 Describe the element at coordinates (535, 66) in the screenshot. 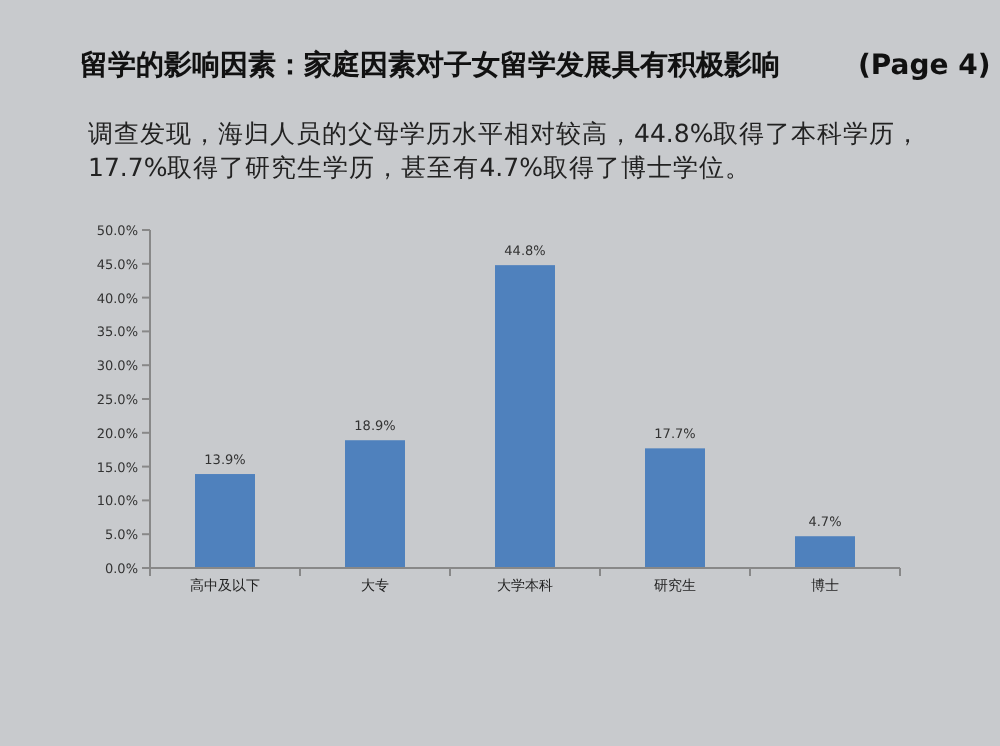

I see `chart-title: 留学的影响因素：家庭因素对子女留学发展具有积极影响 (Page 4)` at that location.